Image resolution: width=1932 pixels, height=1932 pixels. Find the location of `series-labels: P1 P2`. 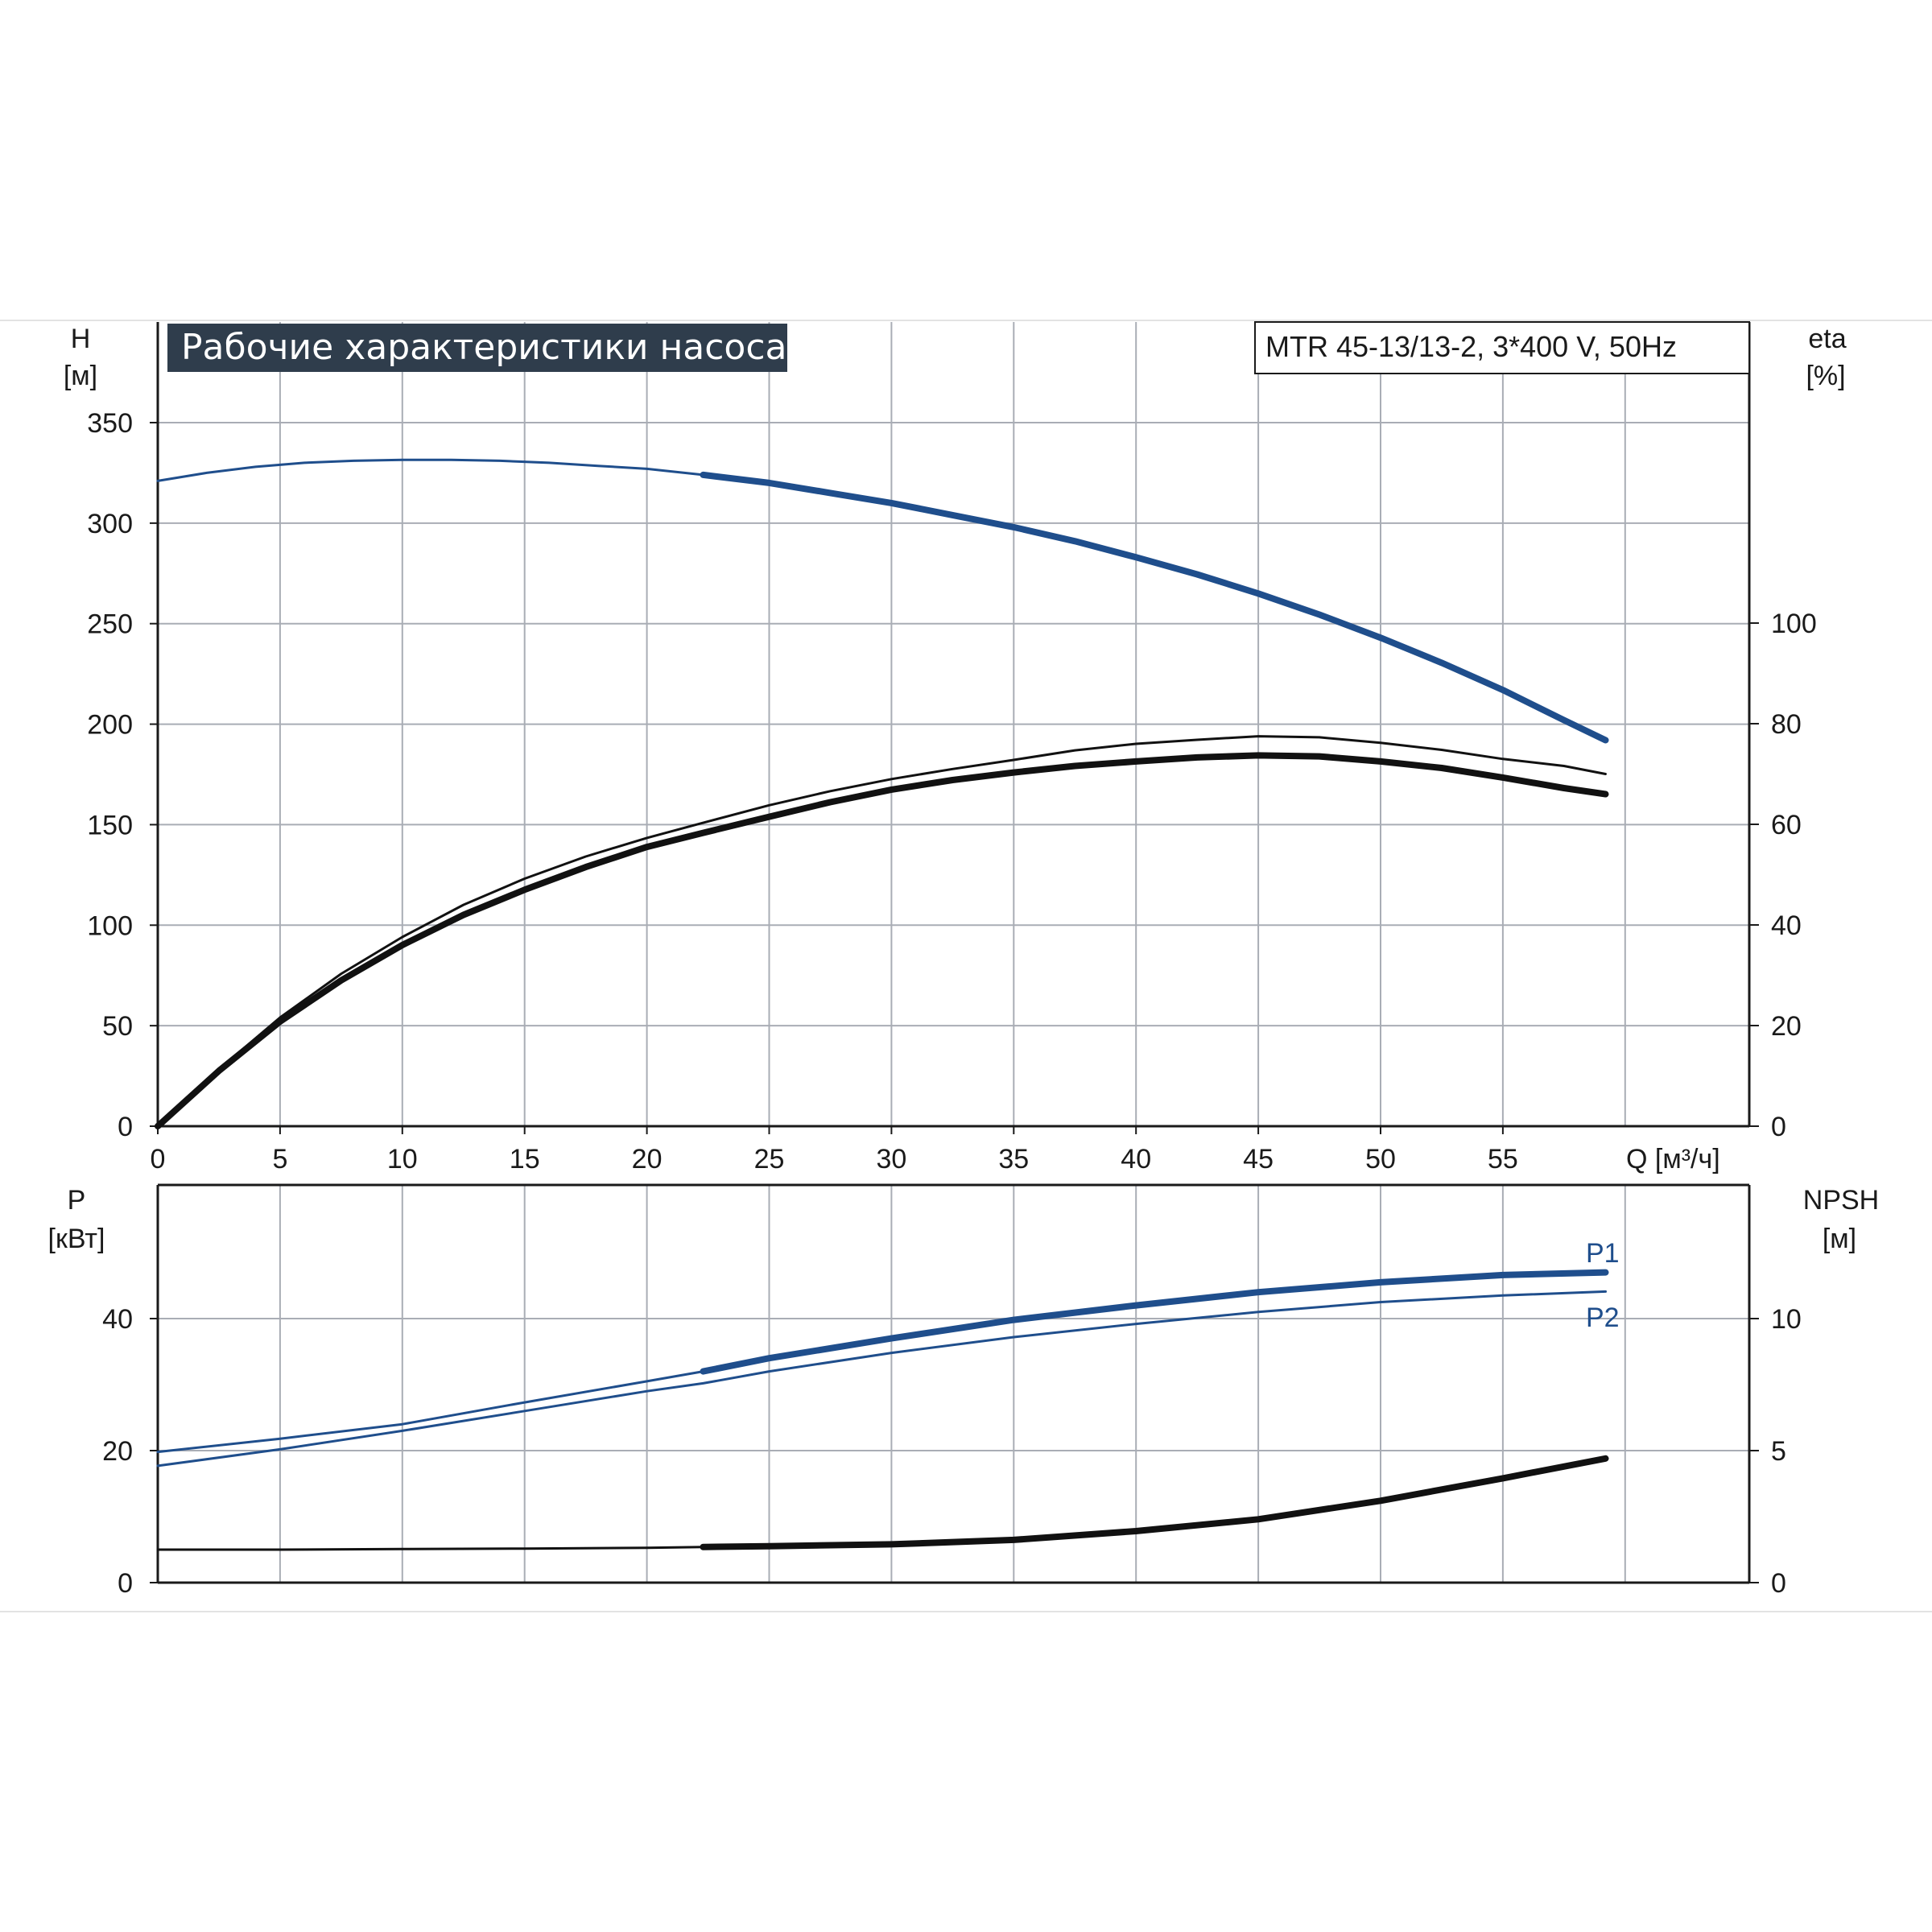

series-labels: P1 P2 is located at coordinates (1603, 1285).